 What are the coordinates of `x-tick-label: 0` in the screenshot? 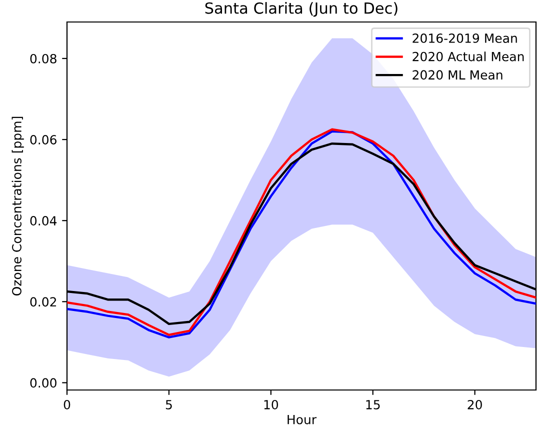 It's located at (67, 405).